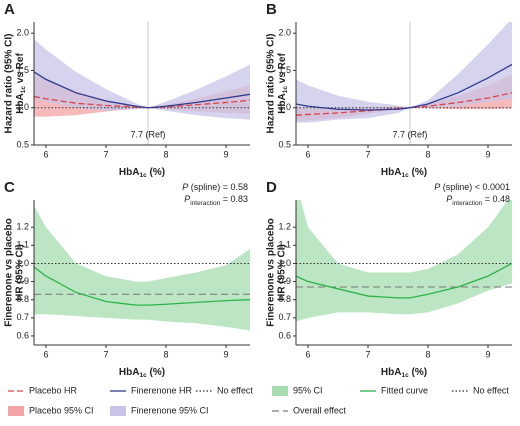  What do you see at coordinates (284, 144) in the screenshot?
I see `y-tick-label: 0.5` at bounding box center [284, 144].